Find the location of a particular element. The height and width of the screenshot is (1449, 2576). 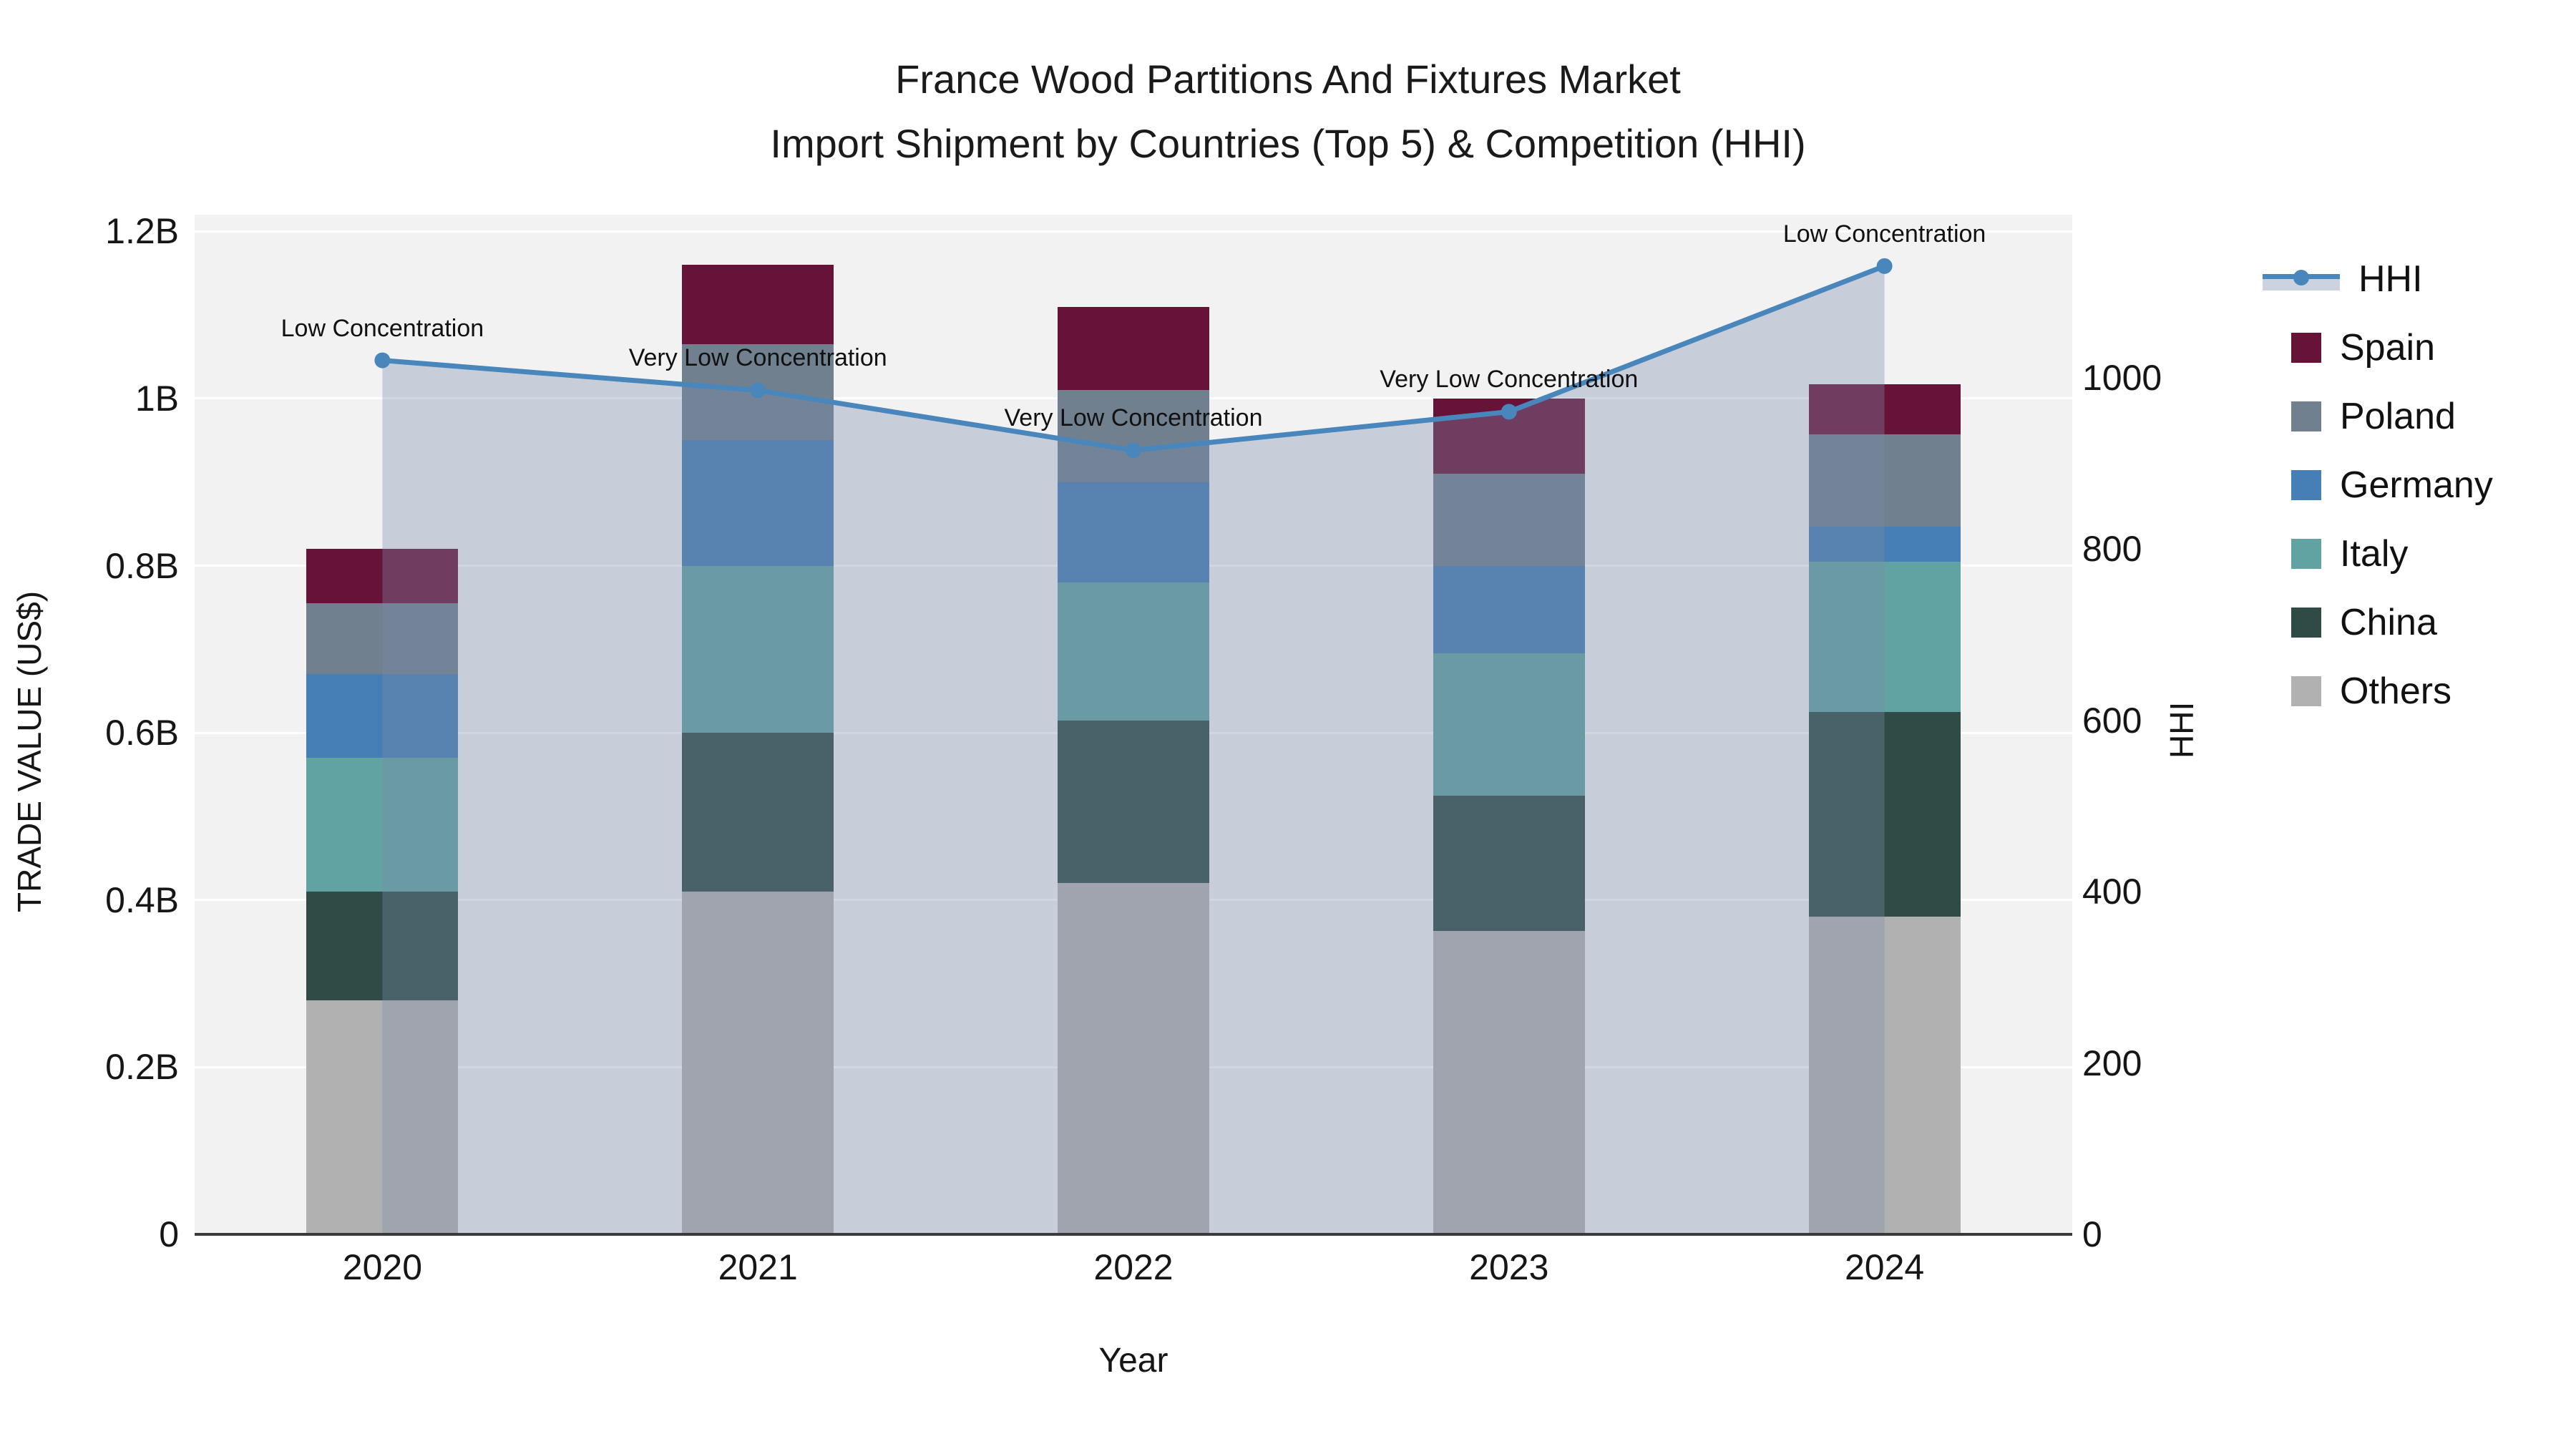

bar-segment-spain-2024 is located at coordinates (1884, 409).